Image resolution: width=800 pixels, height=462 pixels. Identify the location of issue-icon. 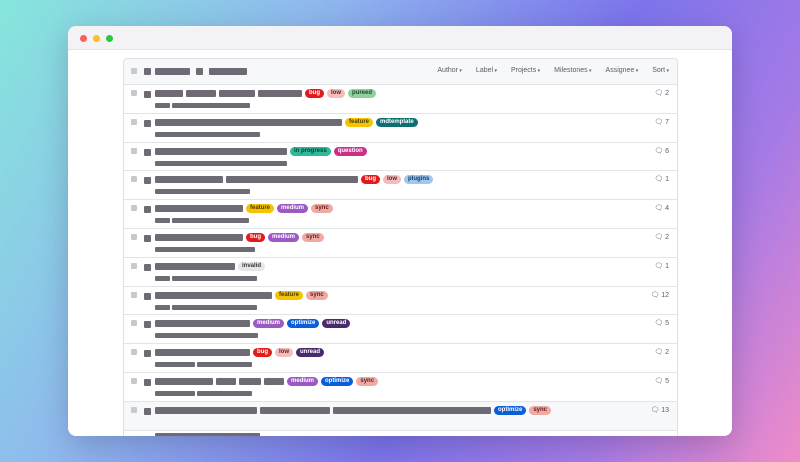
(147, 296).